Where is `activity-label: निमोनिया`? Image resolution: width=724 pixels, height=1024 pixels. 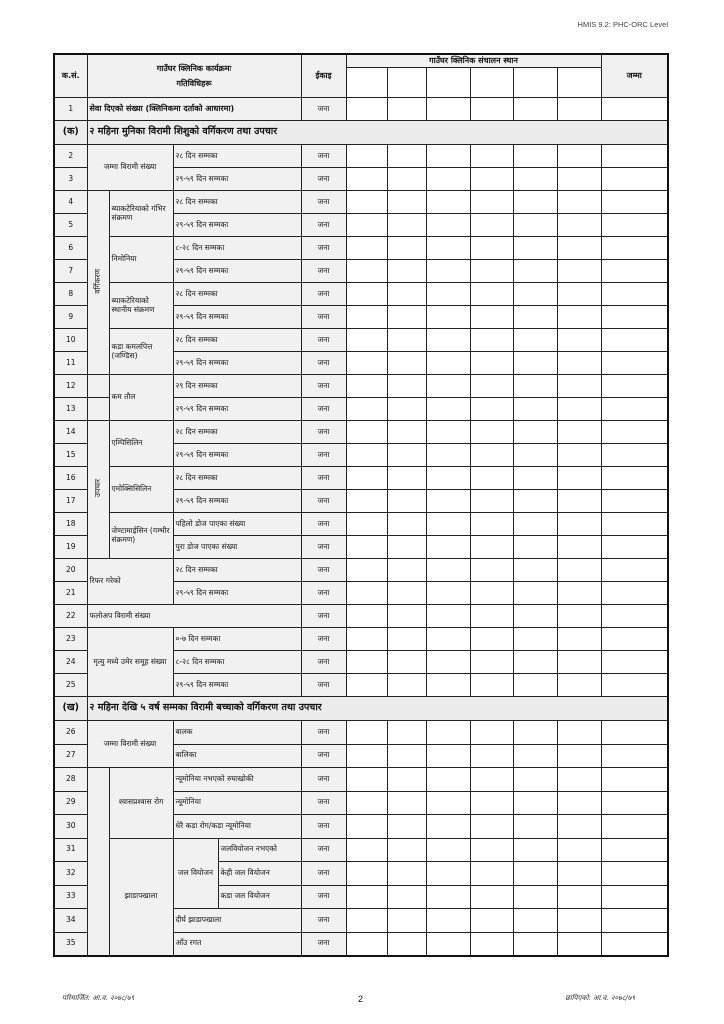 activity-label: निमोनिया is located at coordinates (141, 259).